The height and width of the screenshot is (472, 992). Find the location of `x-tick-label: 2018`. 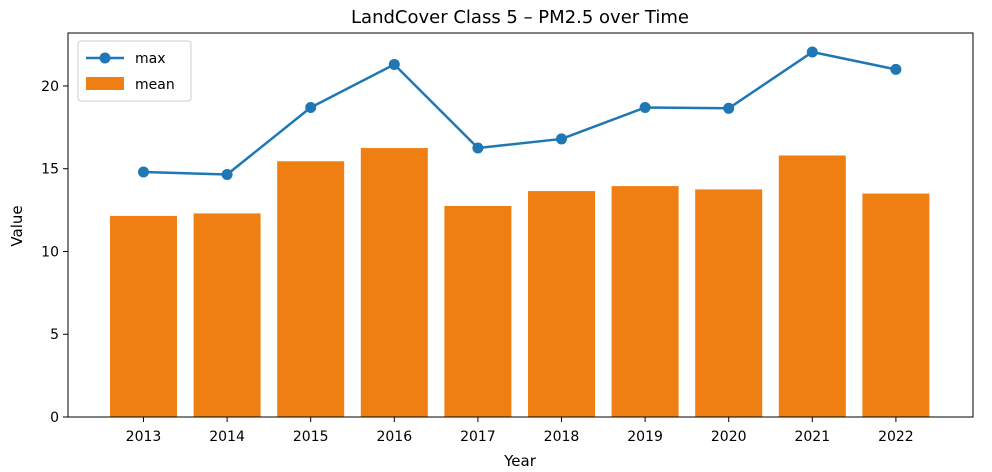

x-tick-label: 2018 is located at coordinates (562, 437).